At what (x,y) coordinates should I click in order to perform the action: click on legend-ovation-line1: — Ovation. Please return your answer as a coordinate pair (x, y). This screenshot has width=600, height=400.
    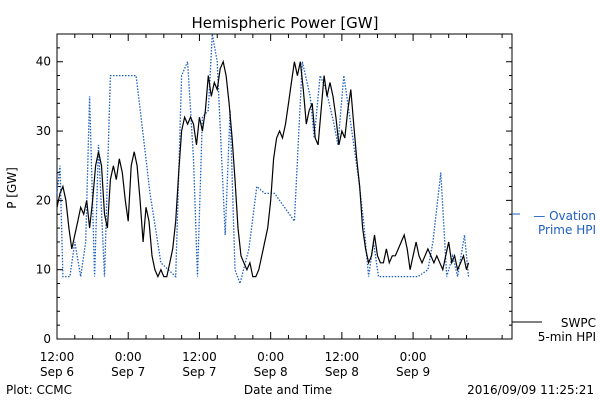
    Looking at the image, I should click on (564, 216).